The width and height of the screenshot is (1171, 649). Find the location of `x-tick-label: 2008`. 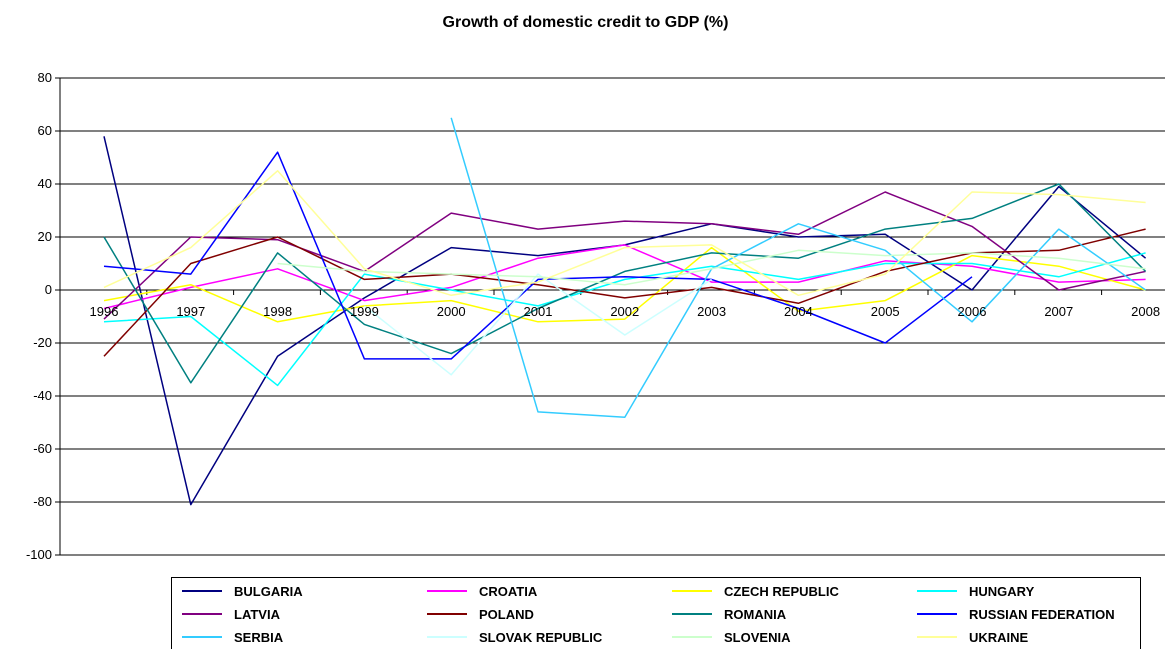

x-tick-label: 2008 is located at coordinates (1145, 311).